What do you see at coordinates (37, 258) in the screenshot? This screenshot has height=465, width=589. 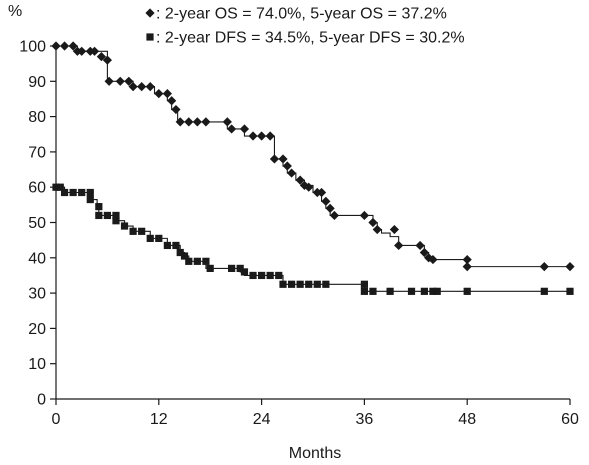 I see `y-tick-label: 40` at bounding box center [37, 258].